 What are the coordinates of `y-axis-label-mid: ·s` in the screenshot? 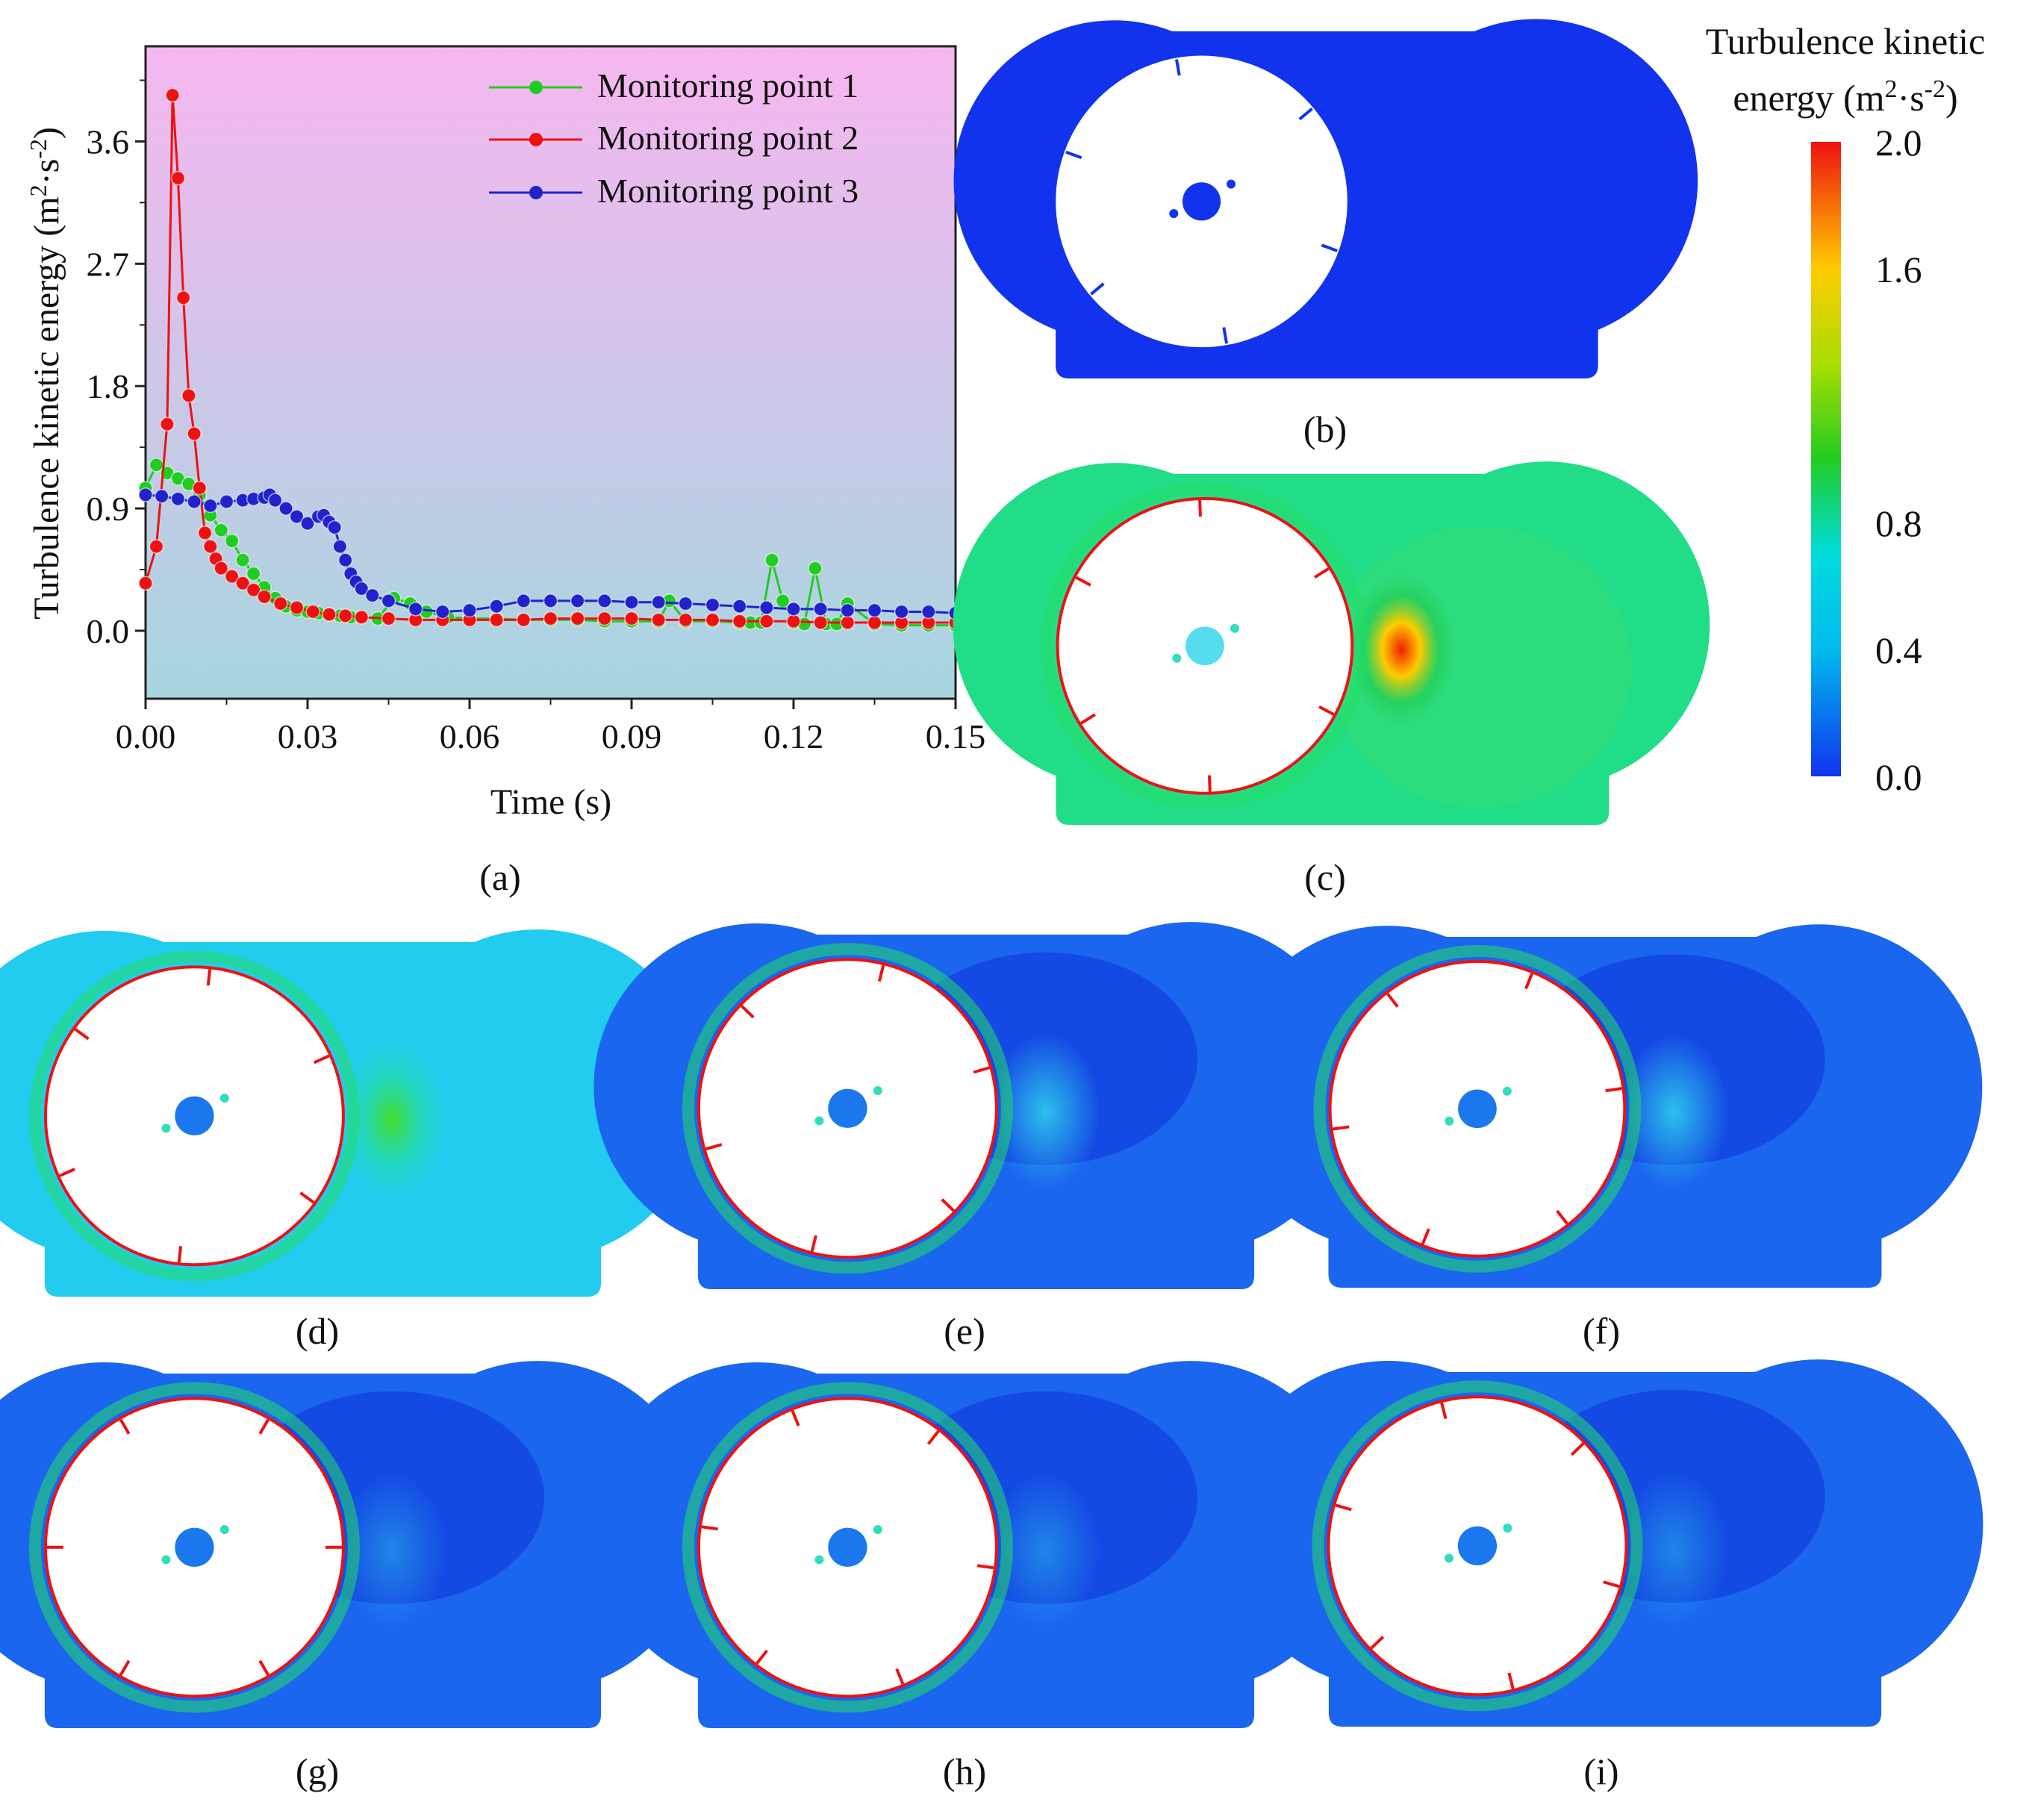 It's located at (46, 172).